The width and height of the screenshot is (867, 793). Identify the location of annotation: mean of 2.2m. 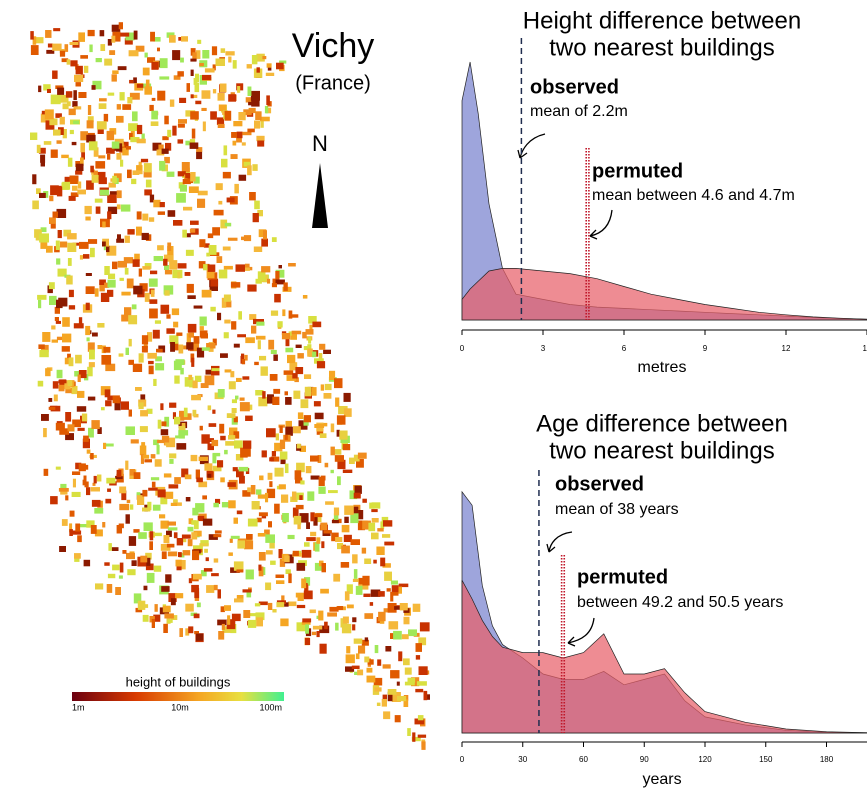
(579, 111).